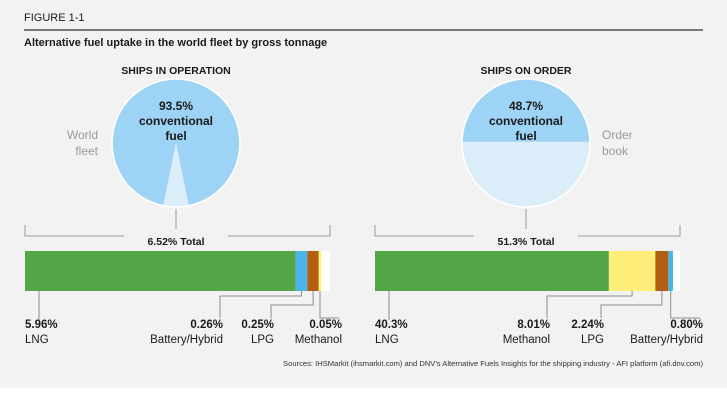  I want to click on operation-pie-label-line1: conventional, so click(176, 121).